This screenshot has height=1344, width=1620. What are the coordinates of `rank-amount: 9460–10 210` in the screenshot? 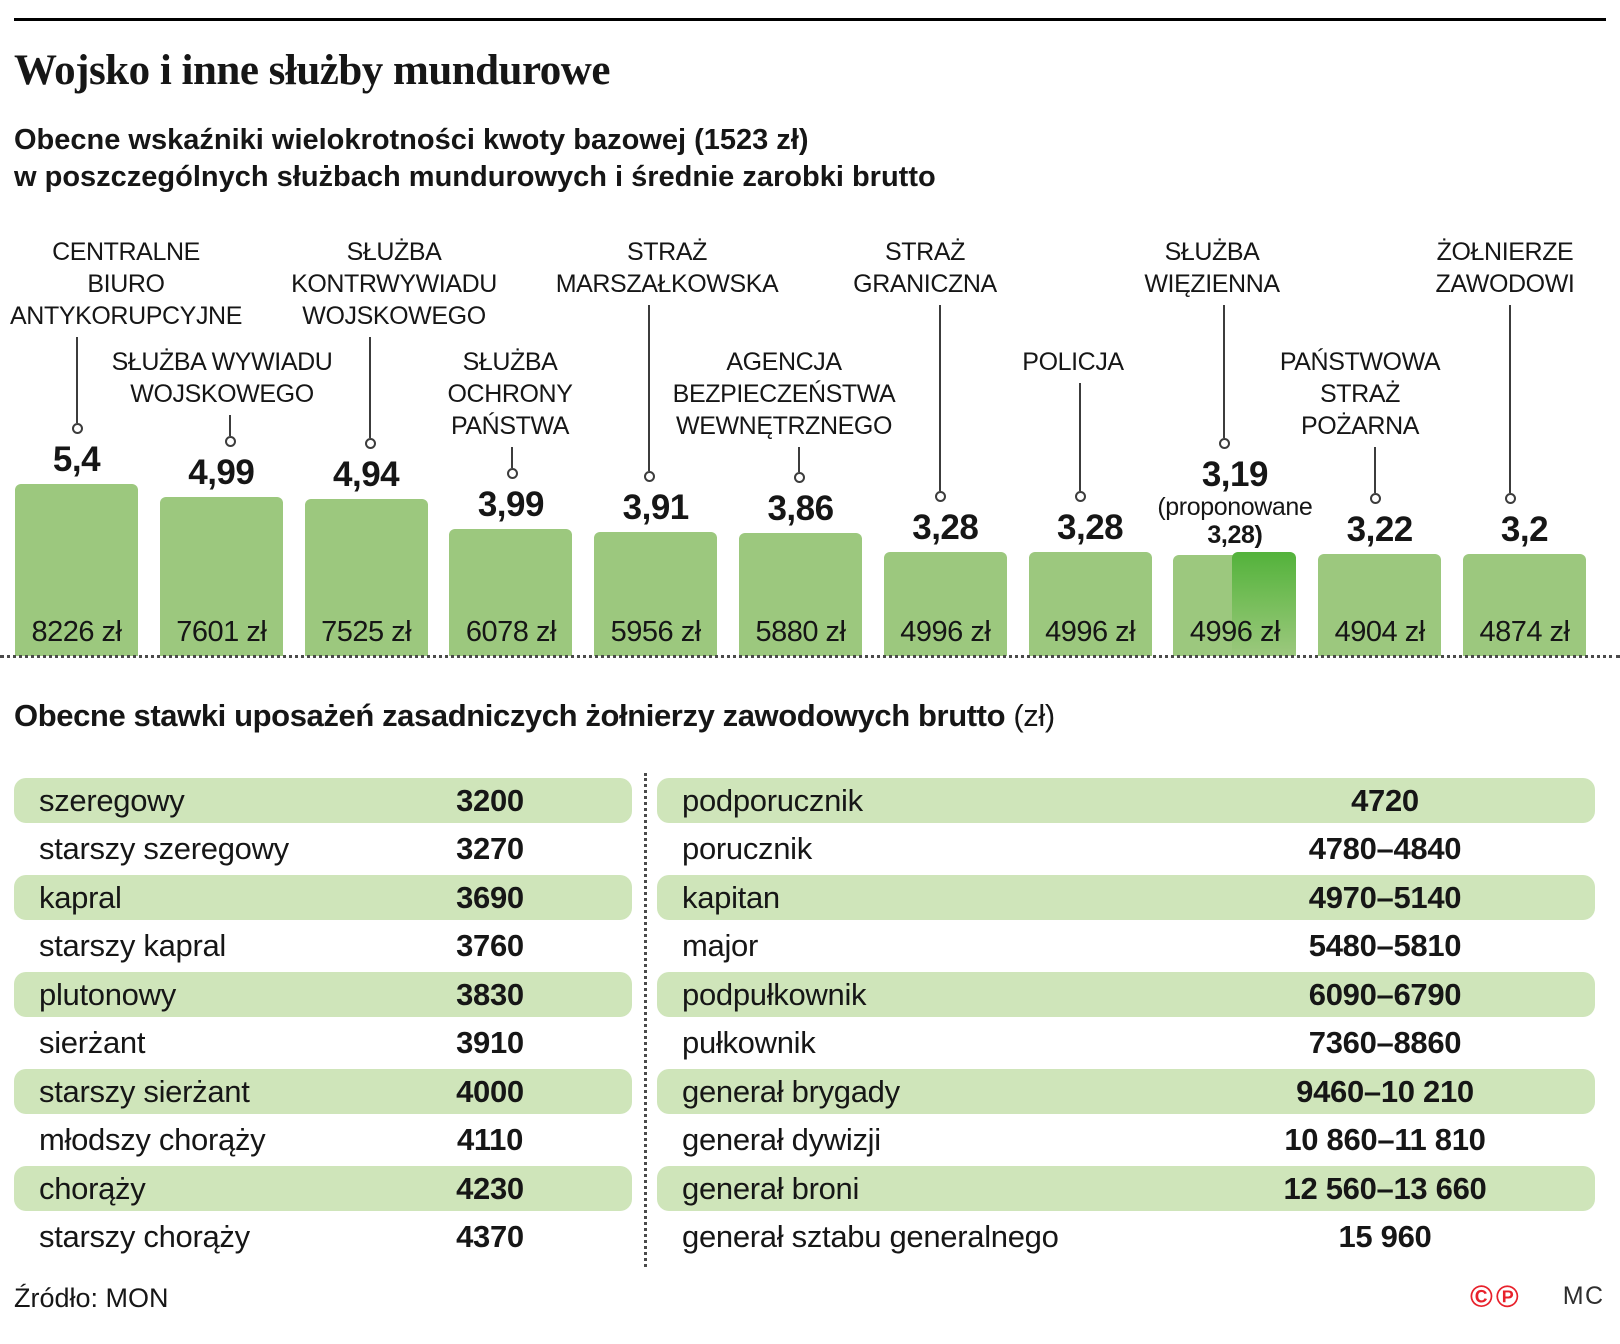 It's located at (1385, 1091).